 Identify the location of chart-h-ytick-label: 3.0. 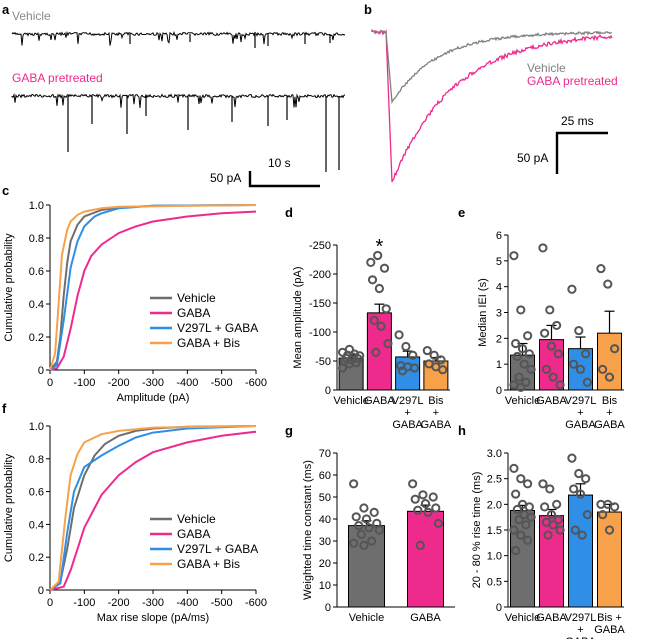
(494, 454).